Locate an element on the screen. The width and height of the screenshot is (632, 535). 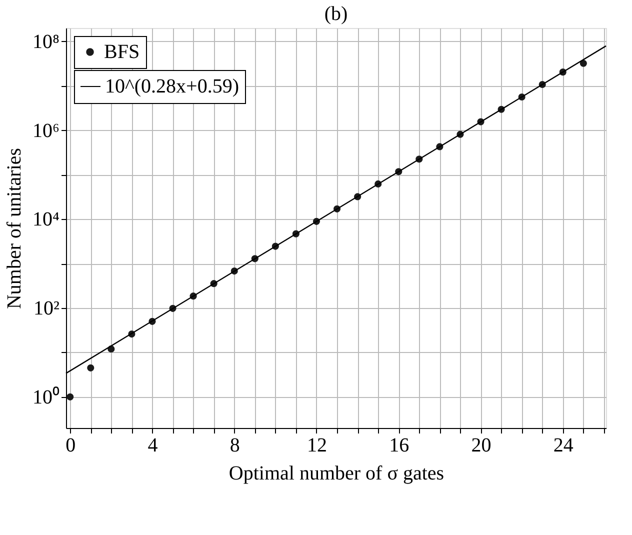
chart-title: (b) is located at coordinates (336, 14).